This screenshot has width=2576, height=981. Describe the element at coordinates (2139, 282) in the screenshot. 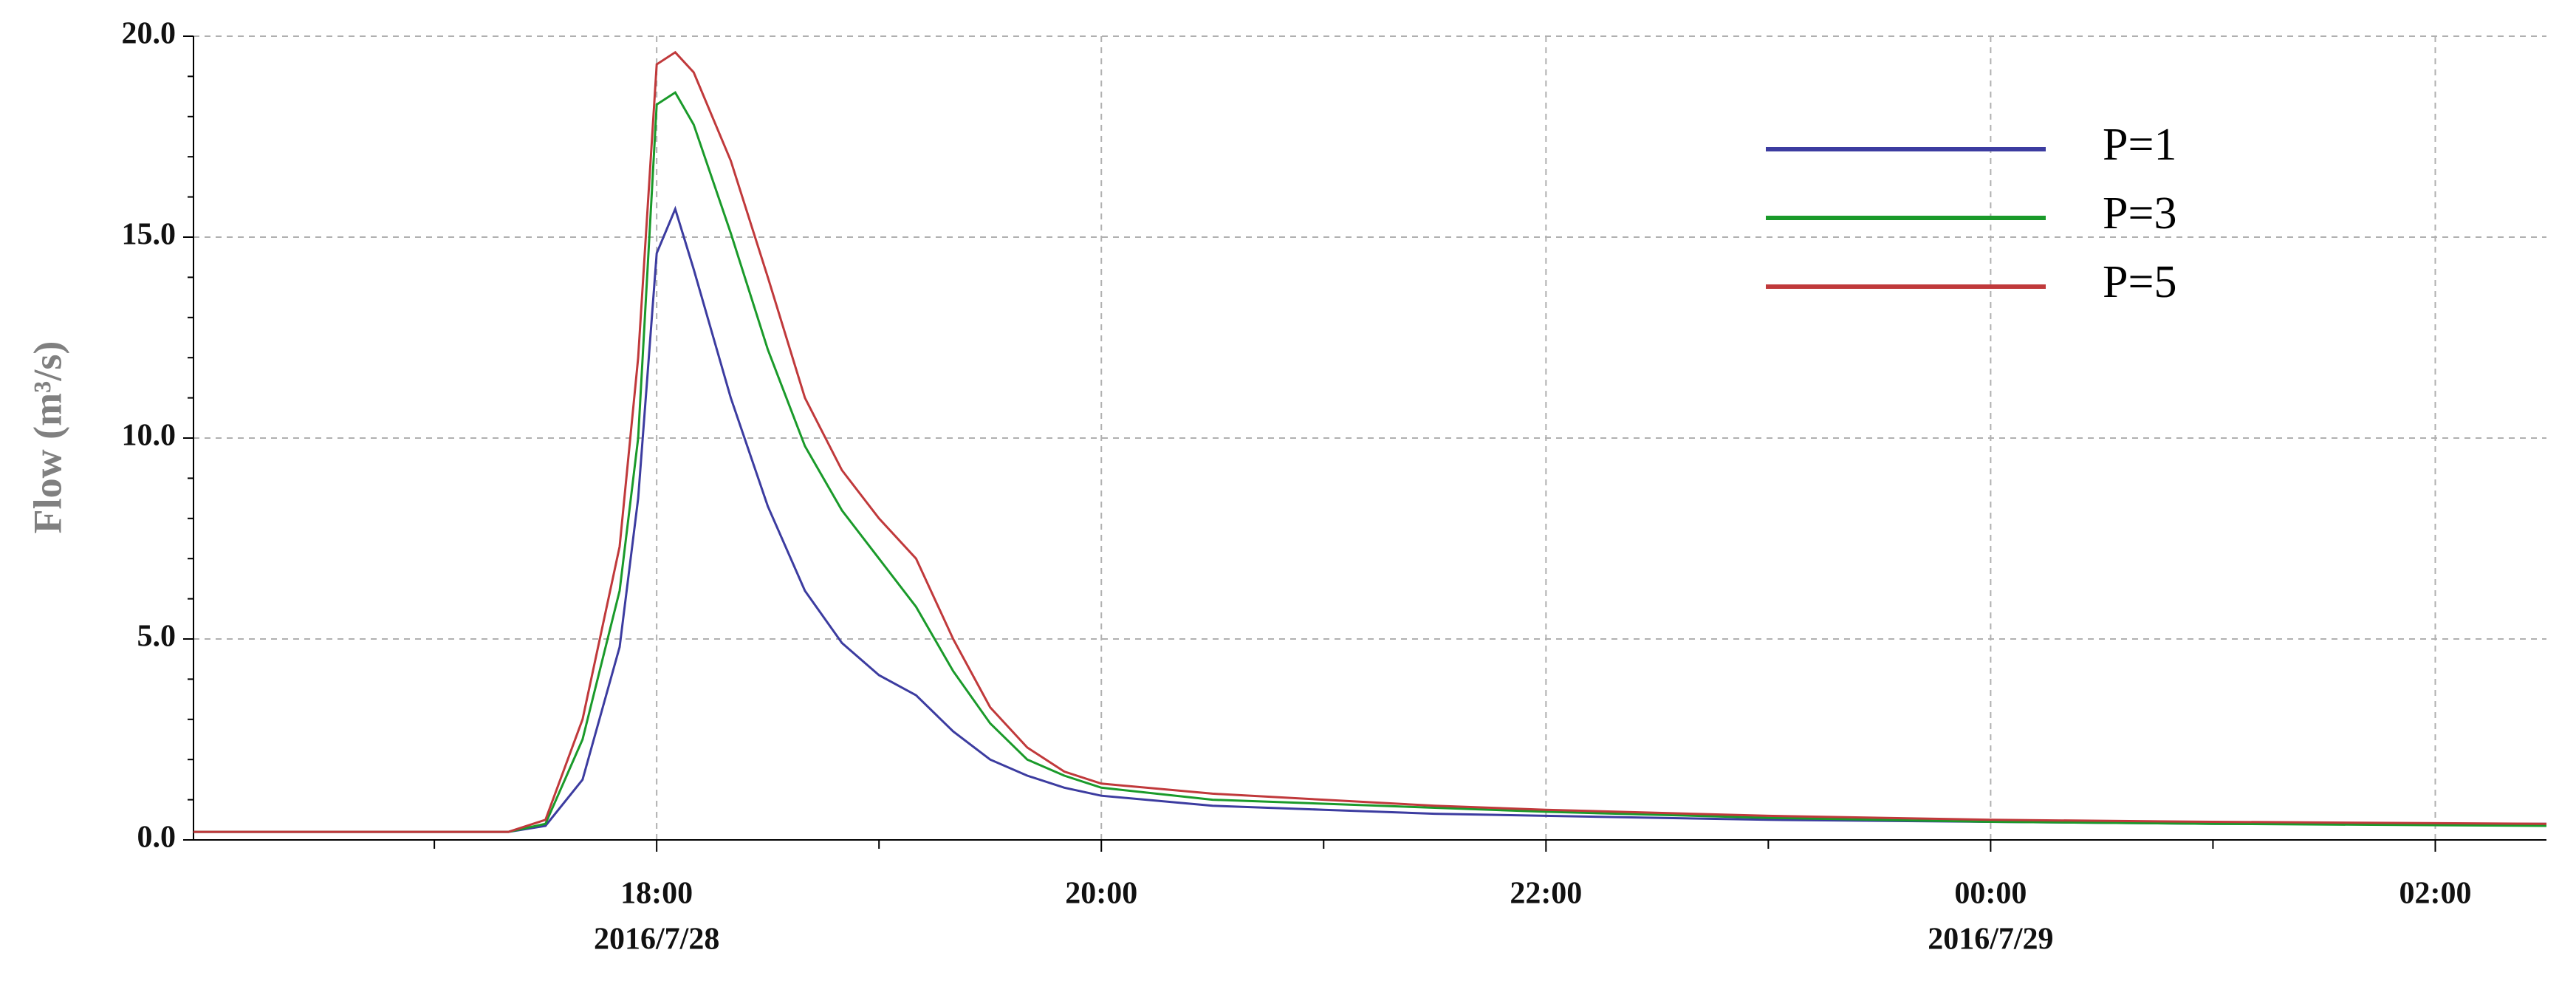

I see `legend-label: P=5` at that location.